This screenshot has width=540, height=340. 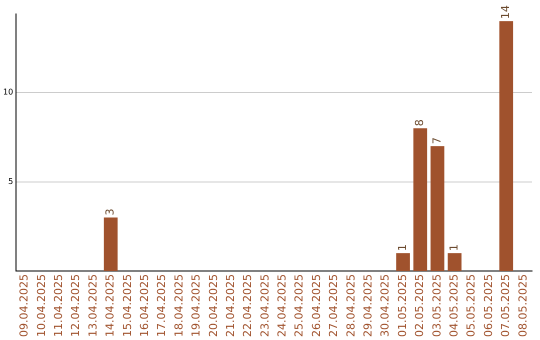 What do you see at coordinates (247, 306) in the screenshot?
I see `x-tick-label: 22.04.2025` at bounding box center [247, 306].